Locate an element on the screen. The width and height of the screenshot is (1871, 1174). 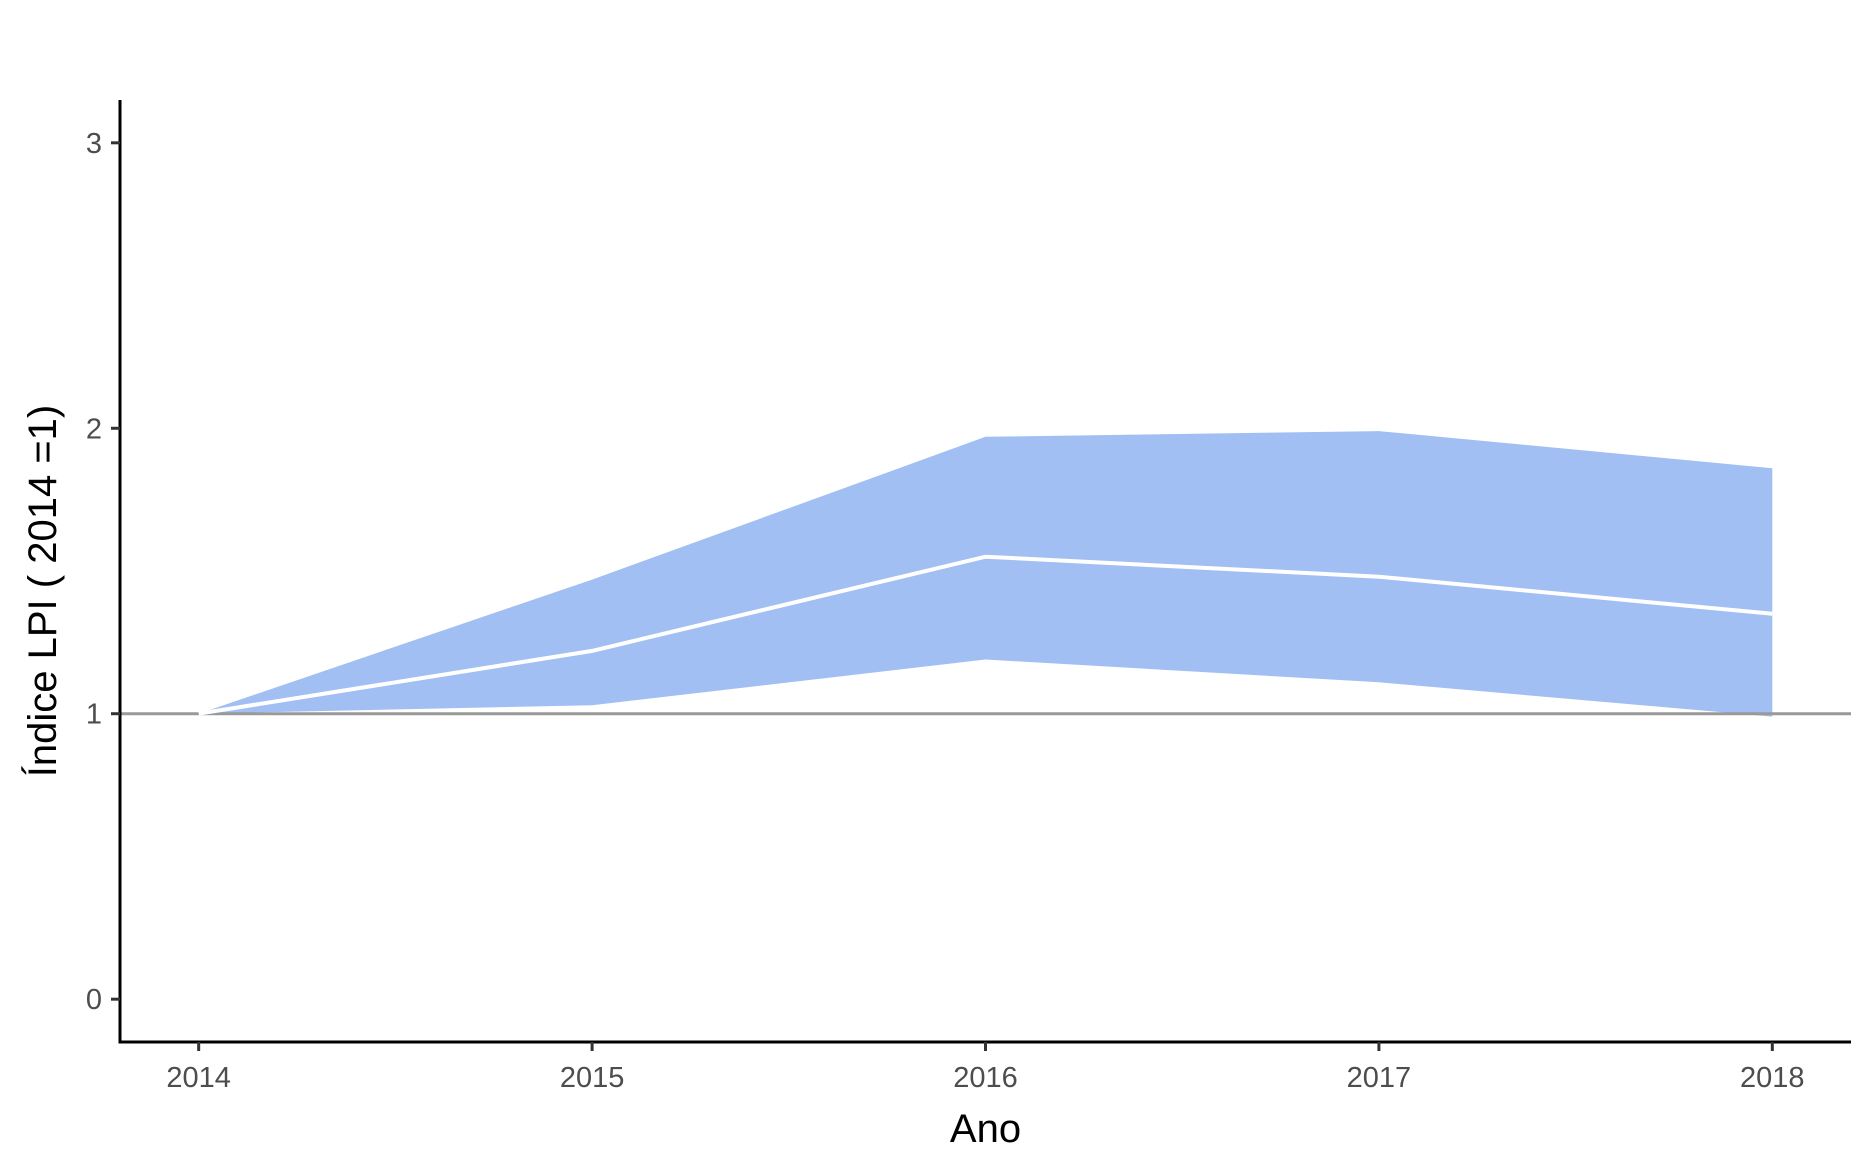
x-axis-ticks: 2014 2015 2016 2017 2018 is located at coordinates (985, 1068).